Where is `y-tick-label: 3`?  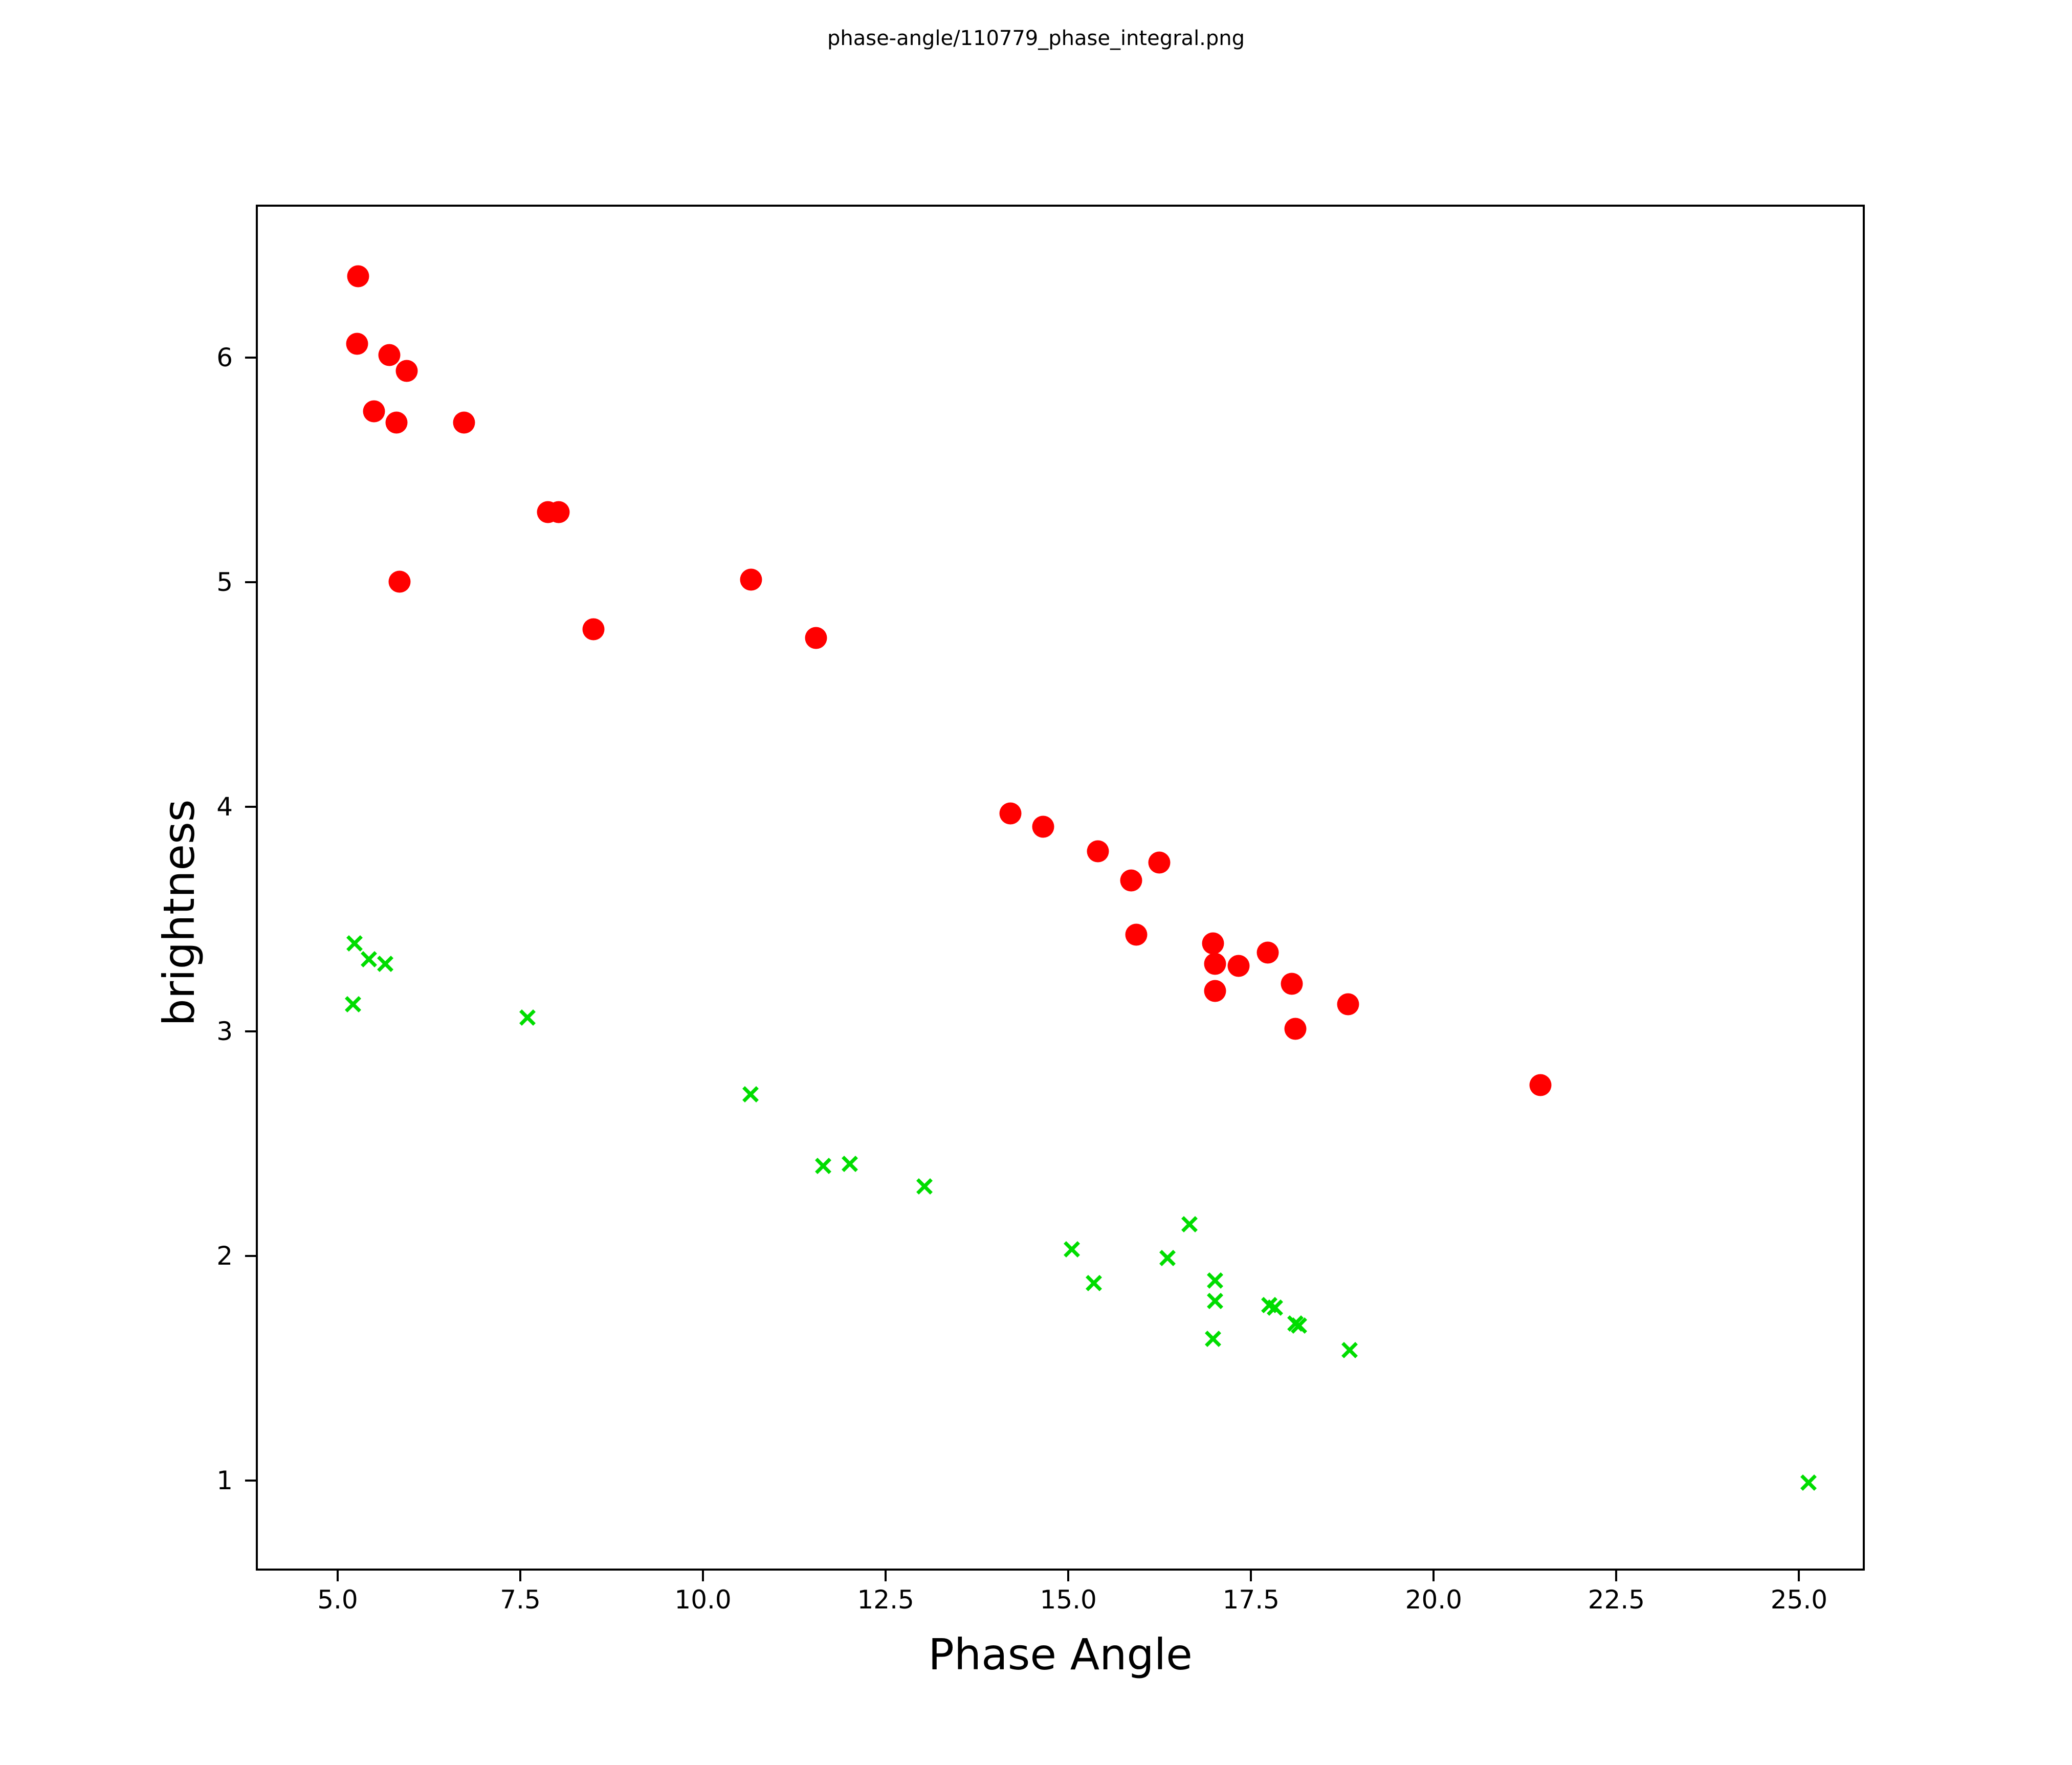
y-tick-label: 3 is located at coordinates (224, 1032).